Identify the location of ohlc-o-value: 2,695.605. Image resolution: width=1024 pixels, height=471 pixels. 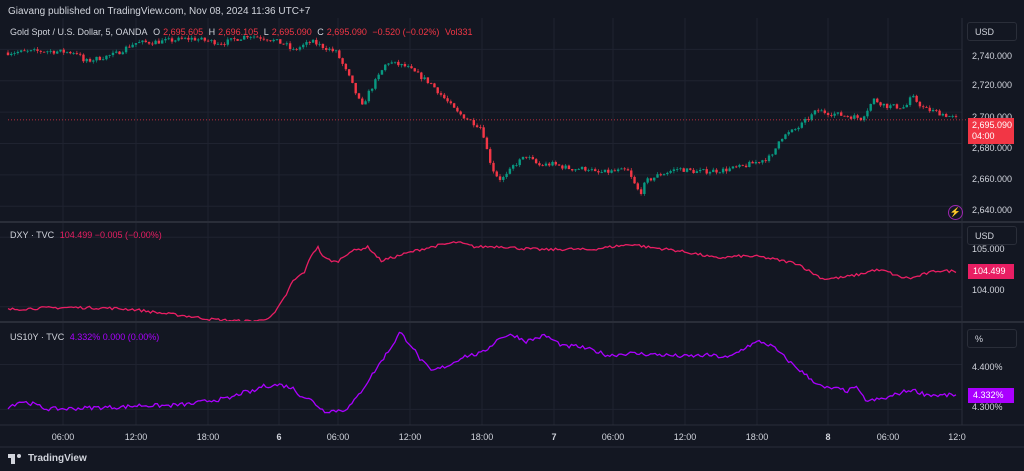
(183, 32).